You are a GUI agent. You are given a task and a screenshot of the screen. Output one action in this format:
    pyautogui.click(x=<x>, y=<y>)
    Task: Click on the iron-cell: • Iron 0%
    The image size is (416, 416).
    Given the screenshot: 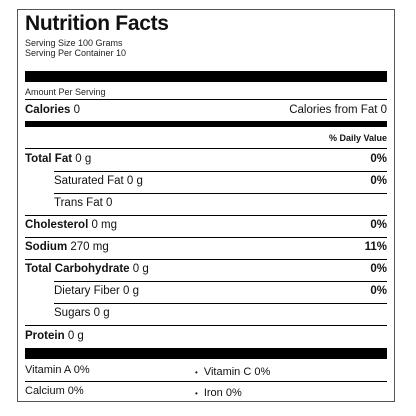 What is the action you would take?
    pyautogui.click(x=218, y=392)
    